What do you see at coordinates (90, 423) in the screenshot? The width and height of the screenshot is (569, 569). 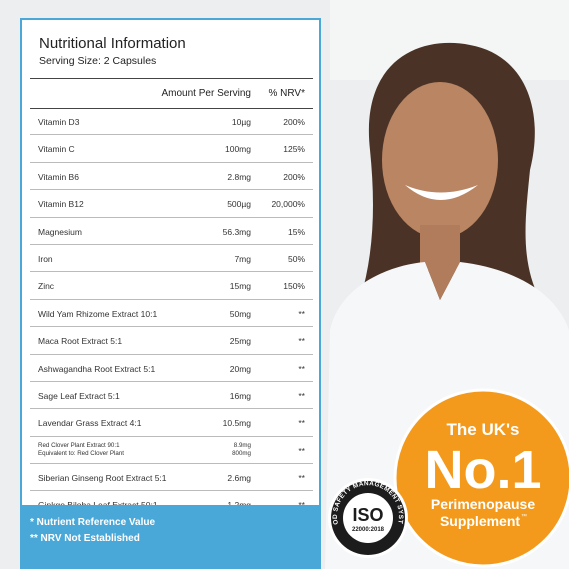 I see `nutrient-name: Lavendar Grass Extract 4:1` at bounding box center [90, 423].